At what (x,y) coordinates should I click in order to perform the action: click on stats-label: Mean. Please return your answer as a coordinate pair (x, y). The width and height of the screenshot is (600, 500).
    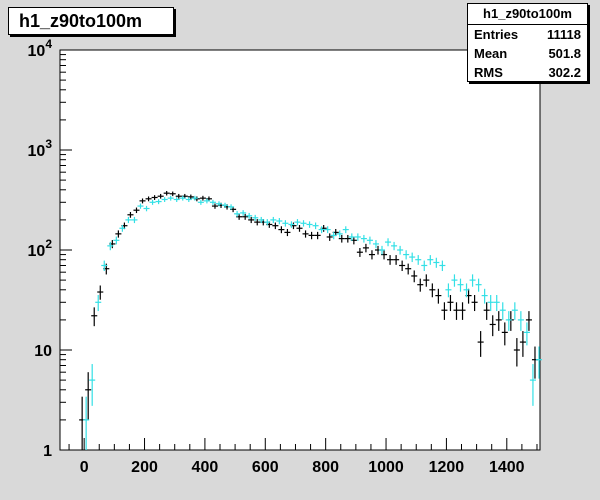
    Looking at the image, I should click on (491, 53).